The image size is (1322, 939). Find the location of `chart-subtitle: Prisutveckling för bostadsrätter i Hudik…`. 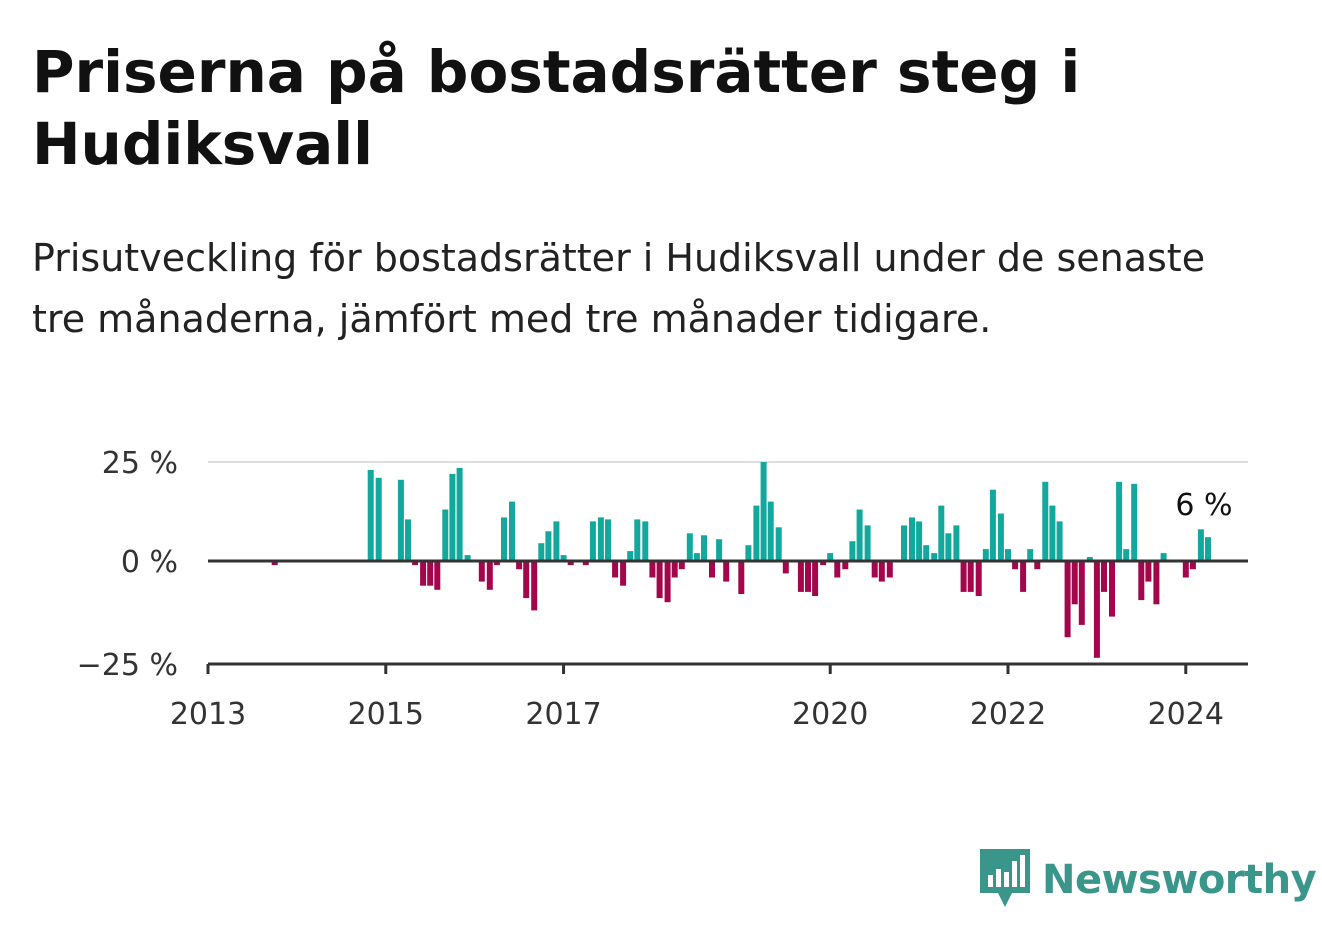

chart-subtitle: Prisutveckling för bostadsrätter i Hudik… is located at coordinates (619, 288).